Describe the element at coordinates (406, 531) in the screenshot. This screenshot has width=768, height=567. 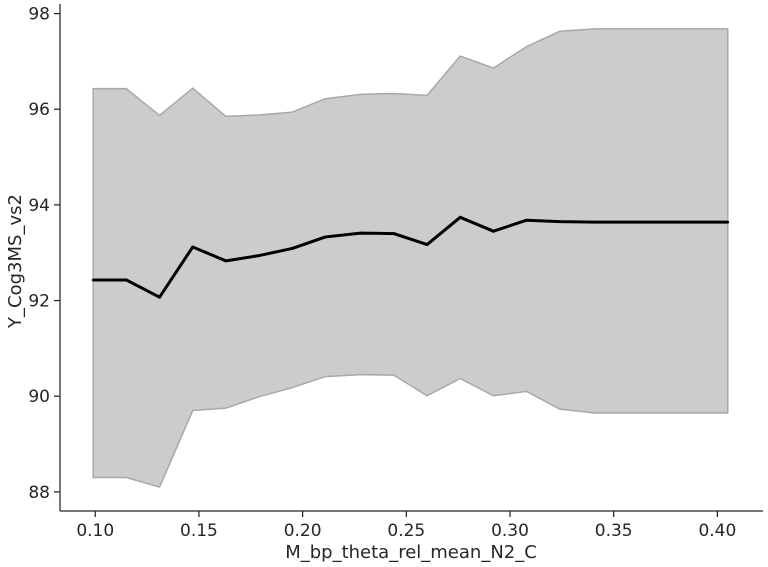
I see `x-tick-label: 0.25` at that location.